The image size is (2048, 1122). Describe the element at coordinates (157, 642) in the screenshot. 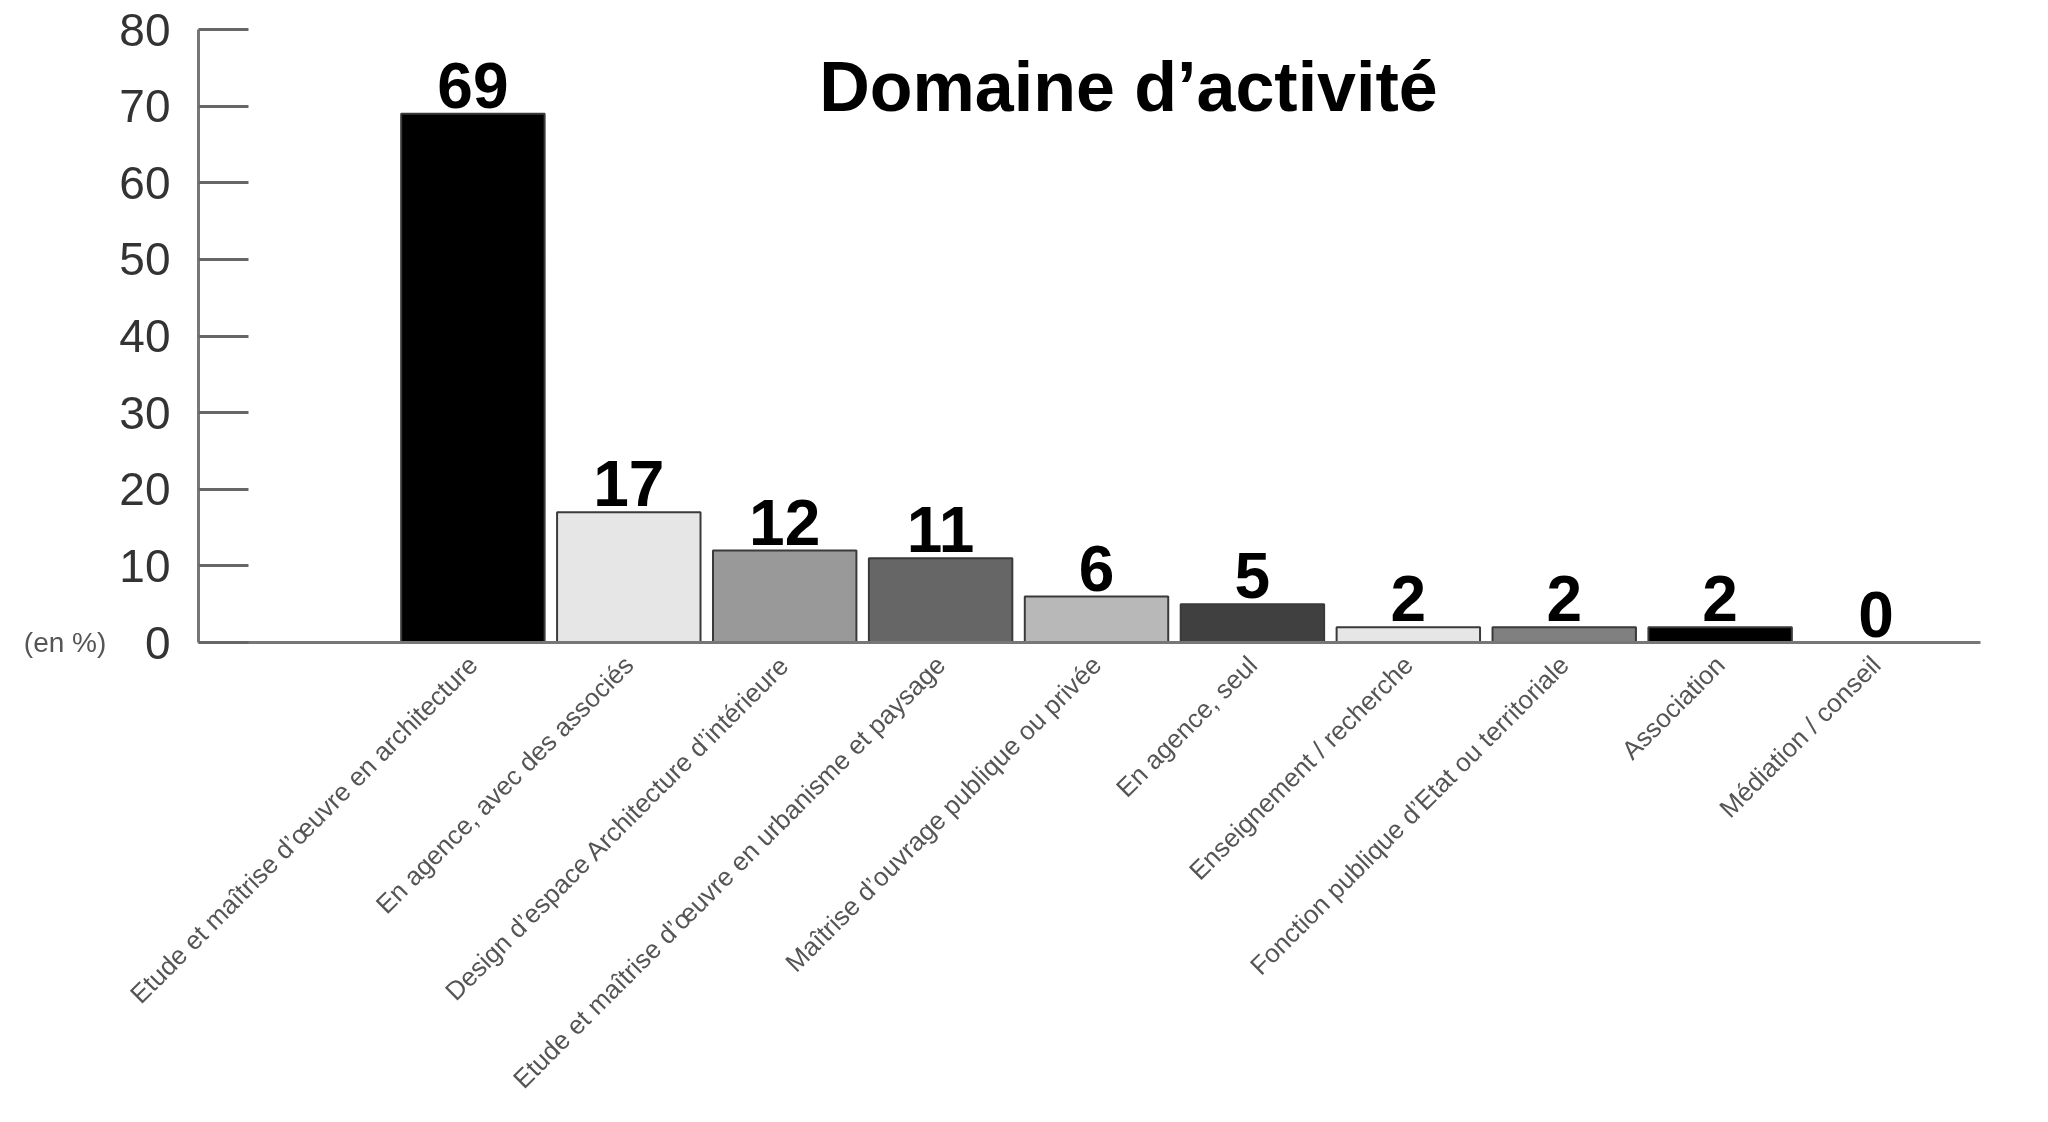

I see `y-tick-label: 0` at that location.